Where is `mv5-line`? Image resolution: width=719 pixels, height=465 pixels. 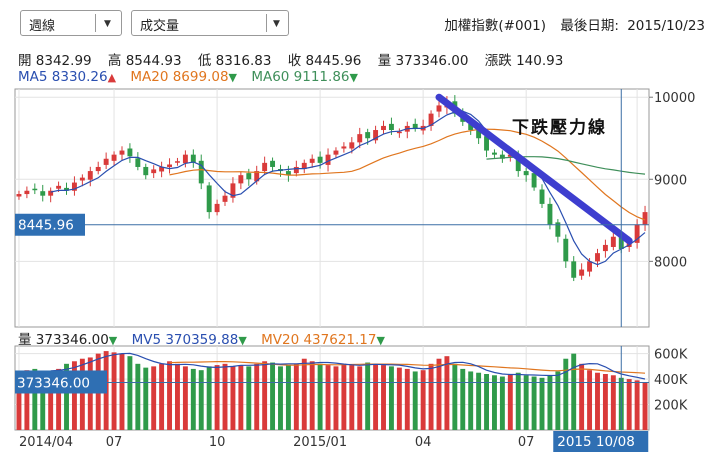 mv5-line is located at coordinates (348, 366).